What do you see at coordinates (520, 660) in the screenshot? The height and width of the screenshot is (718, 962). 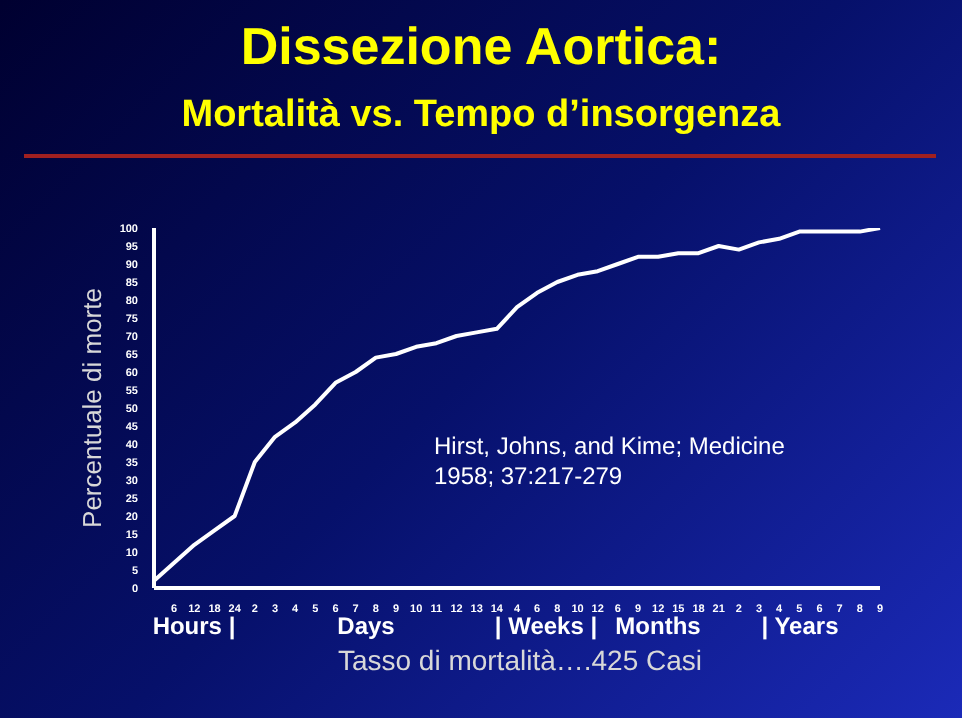 I see `x-axis-title: Tasso di mortalità….425 Casi` at bounding box center [520, 660].